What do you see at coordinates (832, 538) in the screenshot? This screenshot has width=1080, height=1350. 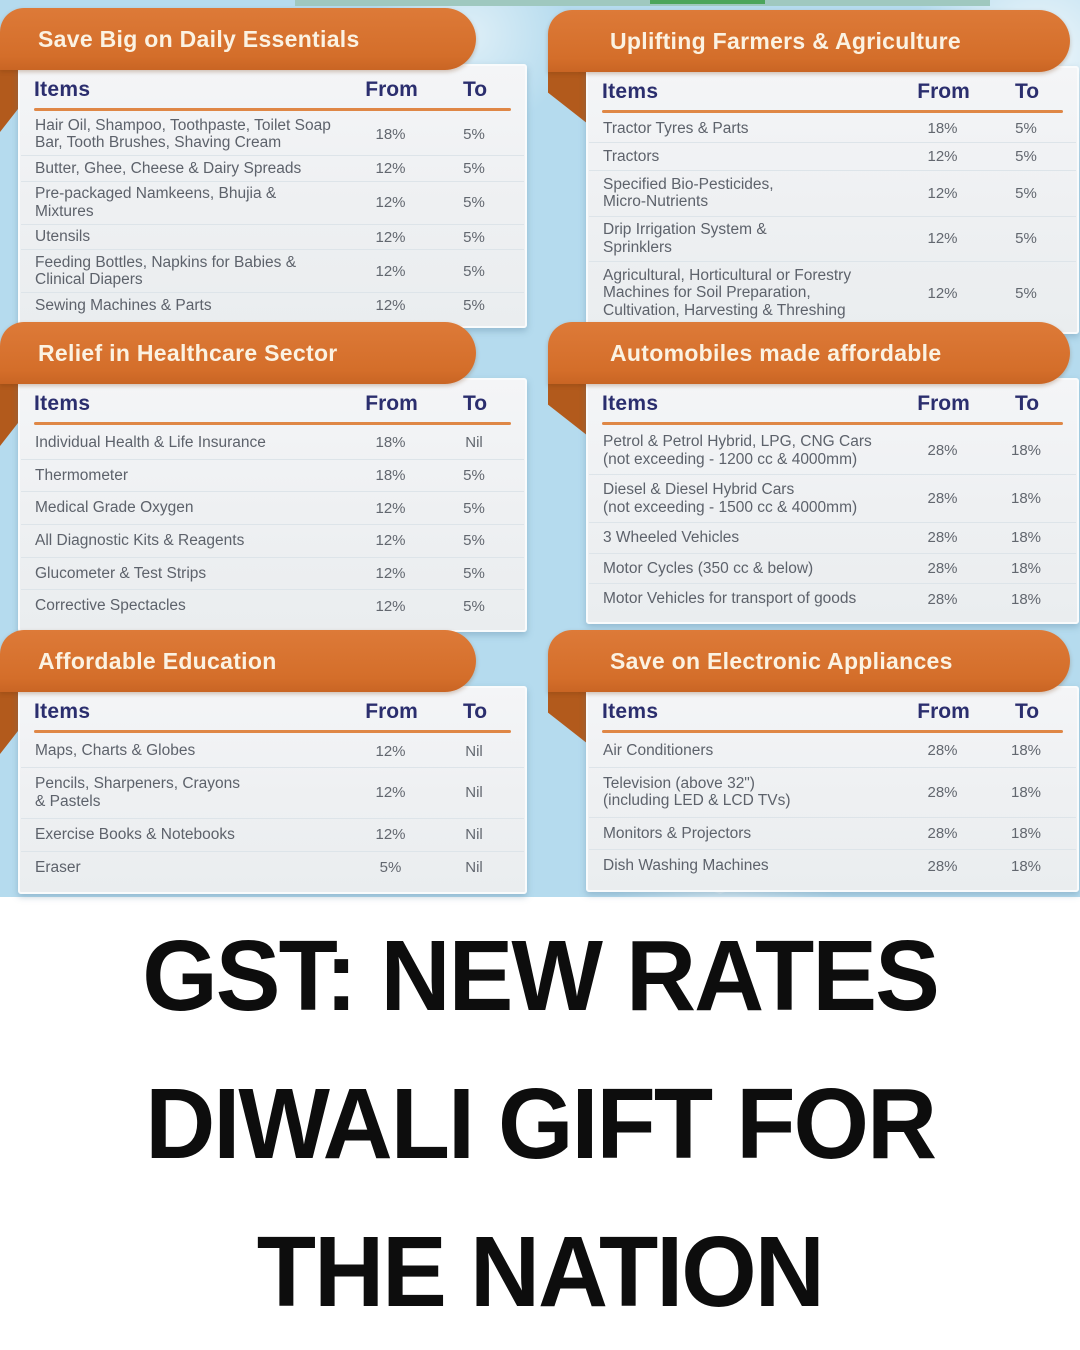 I see `table-row: 3 Wheeled Vehicles 28% 18%` at bounding box center [832, 538].